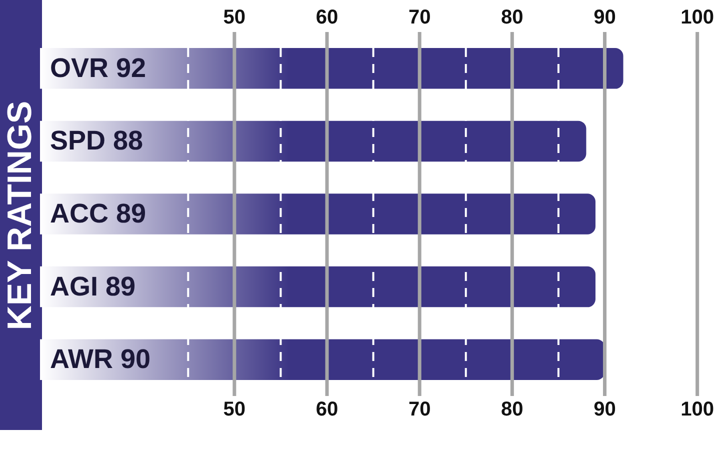 The width and height of the screenshot is (716, 460). Describe the element at coordinates (234, 409) in the screenshot. I see `x2-tick-label: 50` at that location.